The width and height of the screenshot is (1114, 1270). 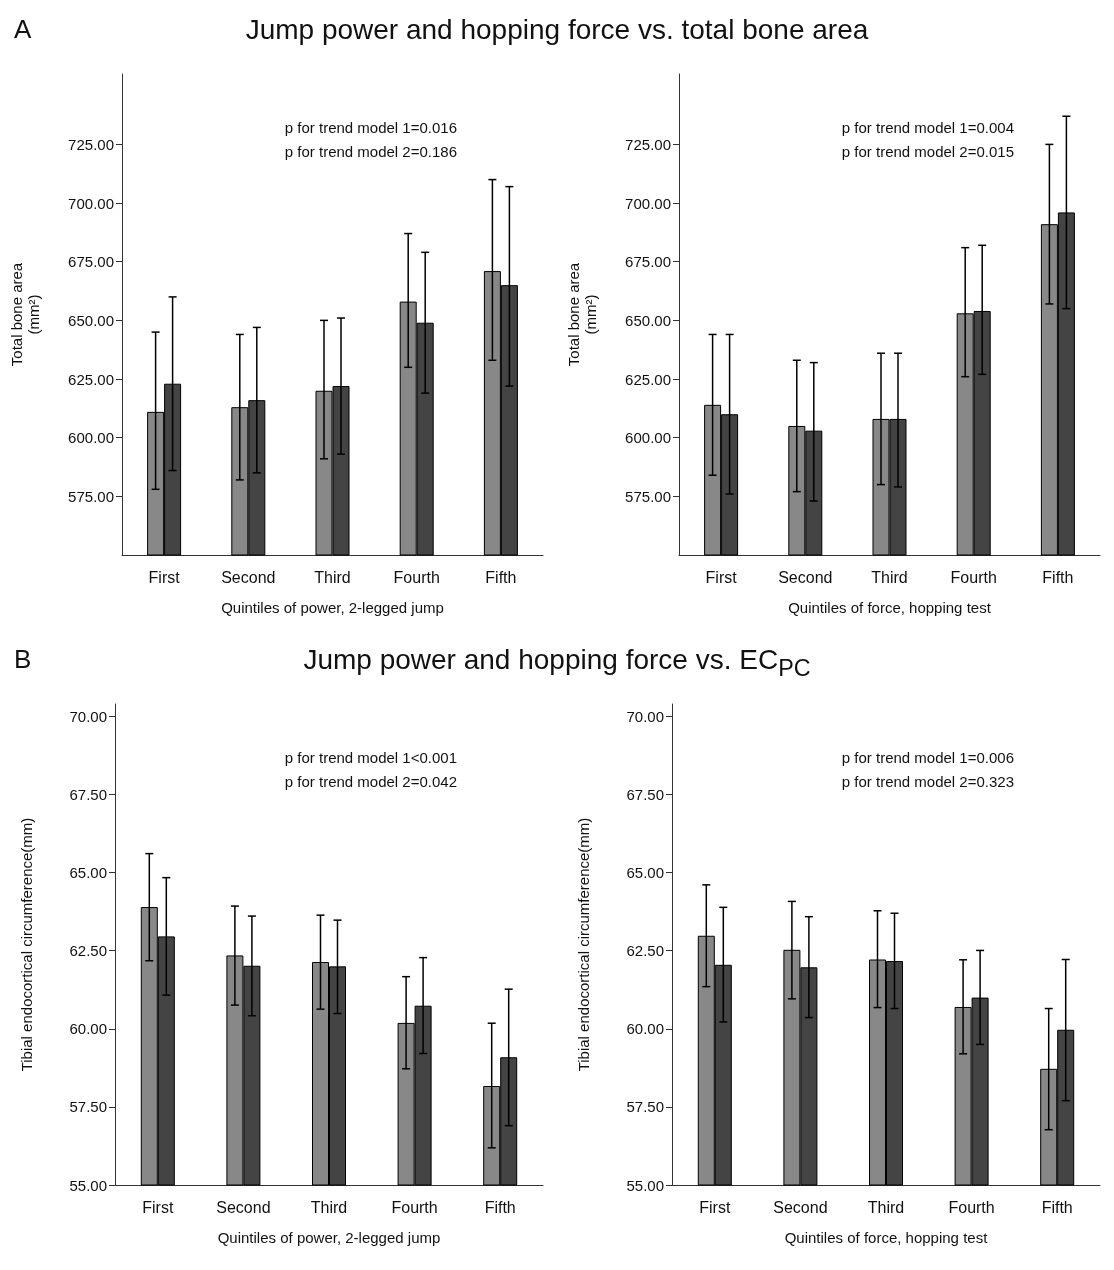 I want to click on annotation: p for trend model 2=0.015, so click(x=927, y=151).